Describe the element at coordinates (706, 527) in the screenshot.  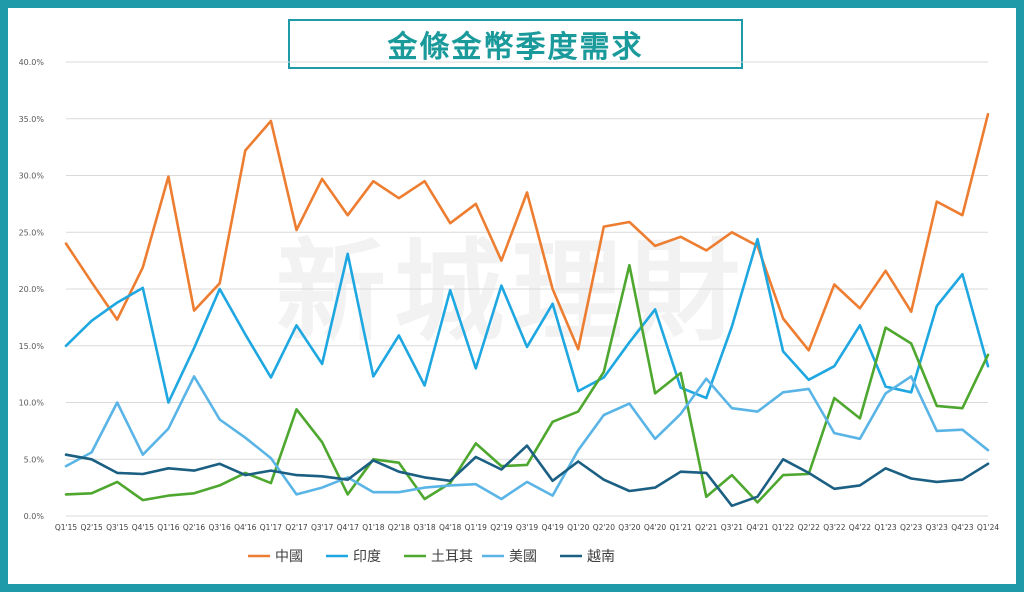
I see `x-tick-label: Q2'21` at that location.